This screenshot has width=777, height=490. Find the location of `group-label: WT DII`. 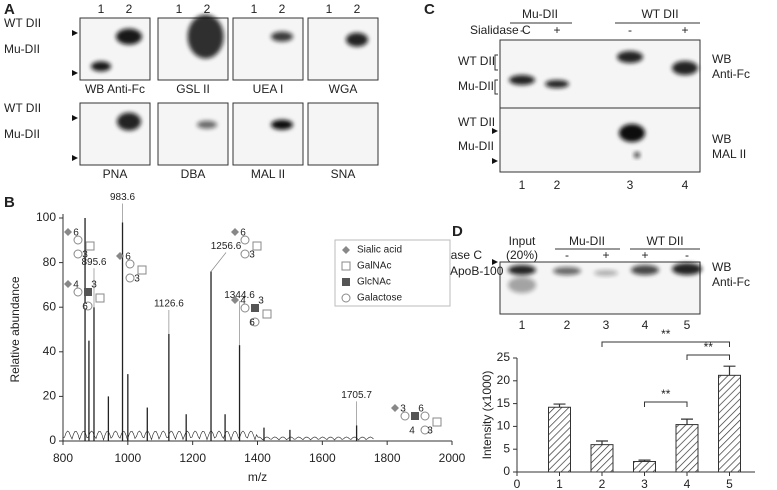

group-label: WT DII is located at coordinates (664, 241).